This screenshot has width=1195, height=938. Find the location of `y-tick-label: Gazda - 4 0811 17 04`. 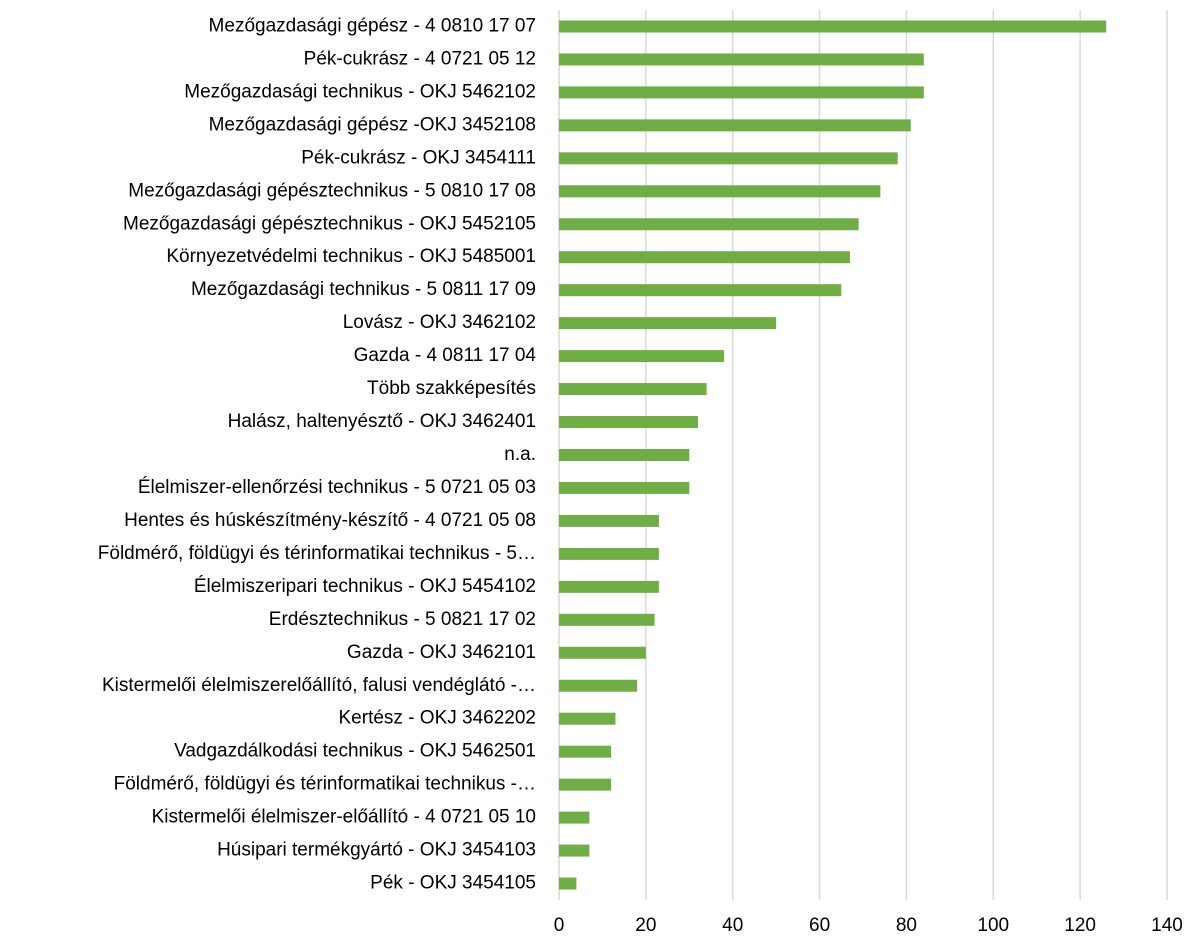

y-tick-label: Gazda - 4 0811 17 04 is located at coordinates (445, 355).